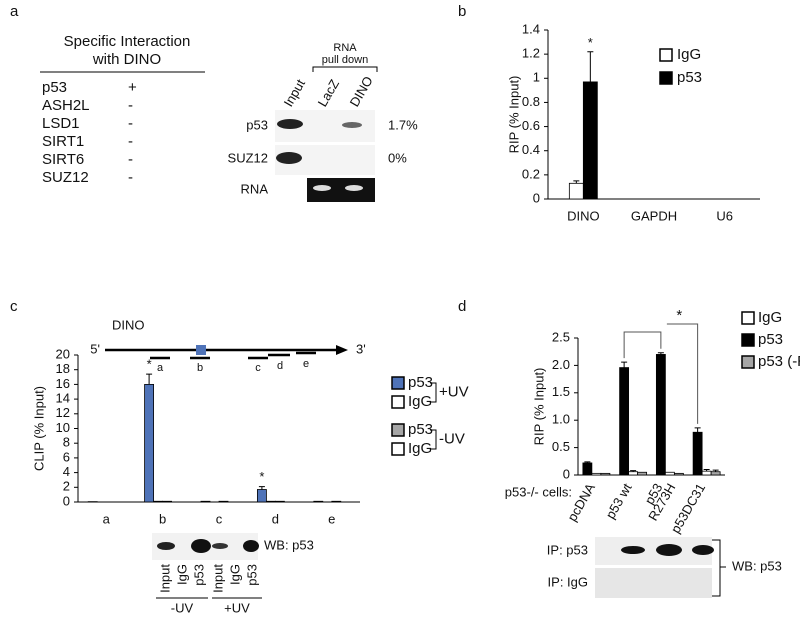 The image size is (800, 618). Describe the element at coordinates (63, 159) in the screenshot. I see `protein: SIRT6` at that location.